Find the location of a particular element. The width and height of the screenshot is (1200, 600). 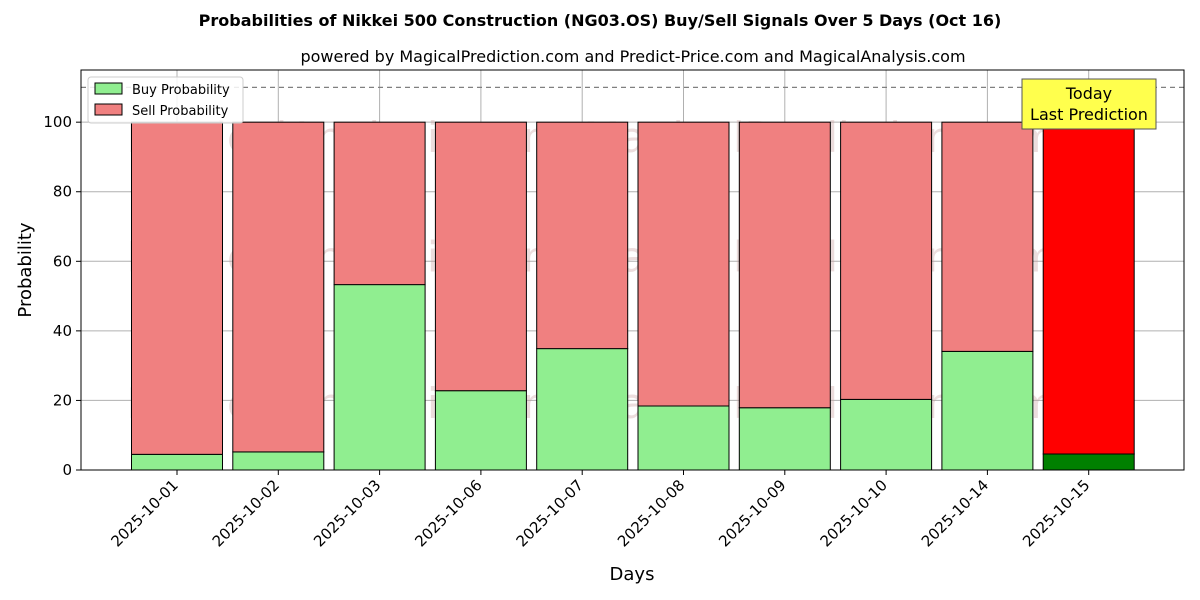

y-tick-label: 40 is located at coordinates (62, 331).